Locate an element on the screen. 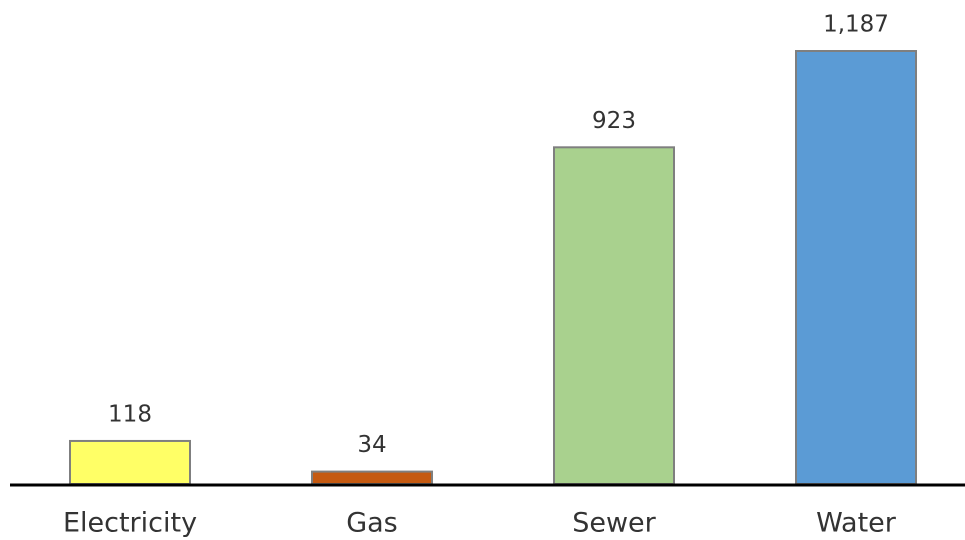 This screenshot has height=540, width=965. x-tick-label: Sewer is located at coordinates (614, 523).